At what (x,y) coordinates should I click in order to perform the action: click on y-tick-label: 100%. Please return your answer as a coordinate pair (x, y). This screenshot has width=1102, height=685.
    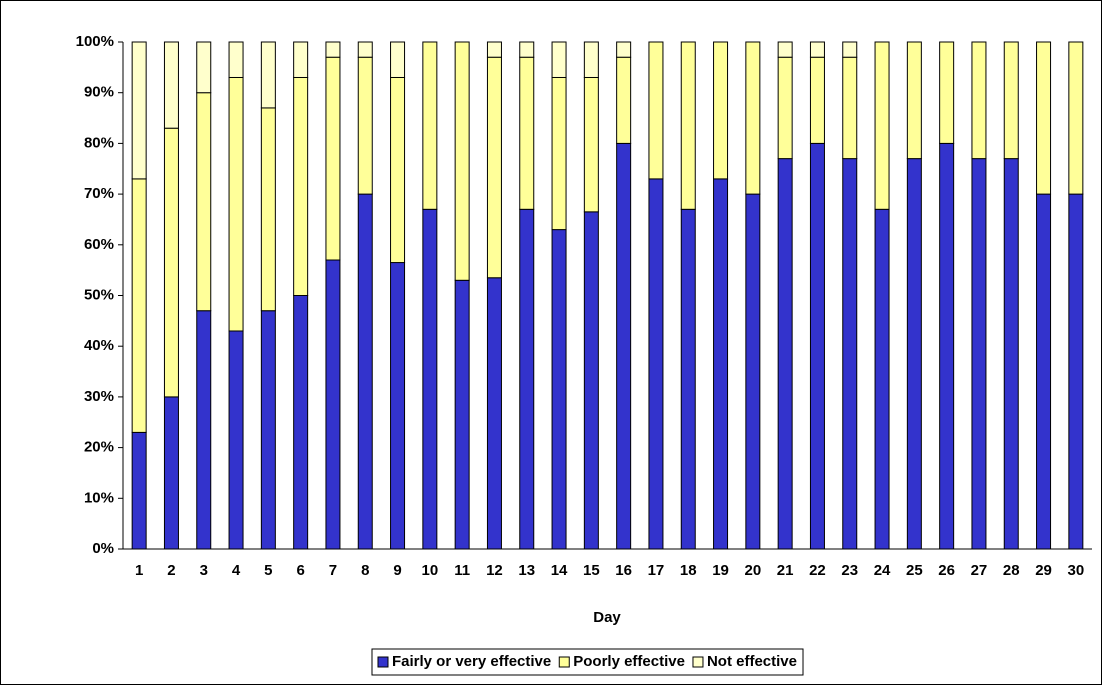
    Looking at the image, I should click on (95, 41).